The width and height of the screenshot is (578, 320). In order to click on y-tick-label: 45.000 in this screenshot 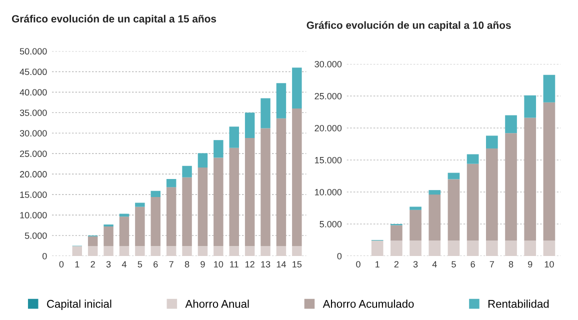, I will do `click(33, 72)`.